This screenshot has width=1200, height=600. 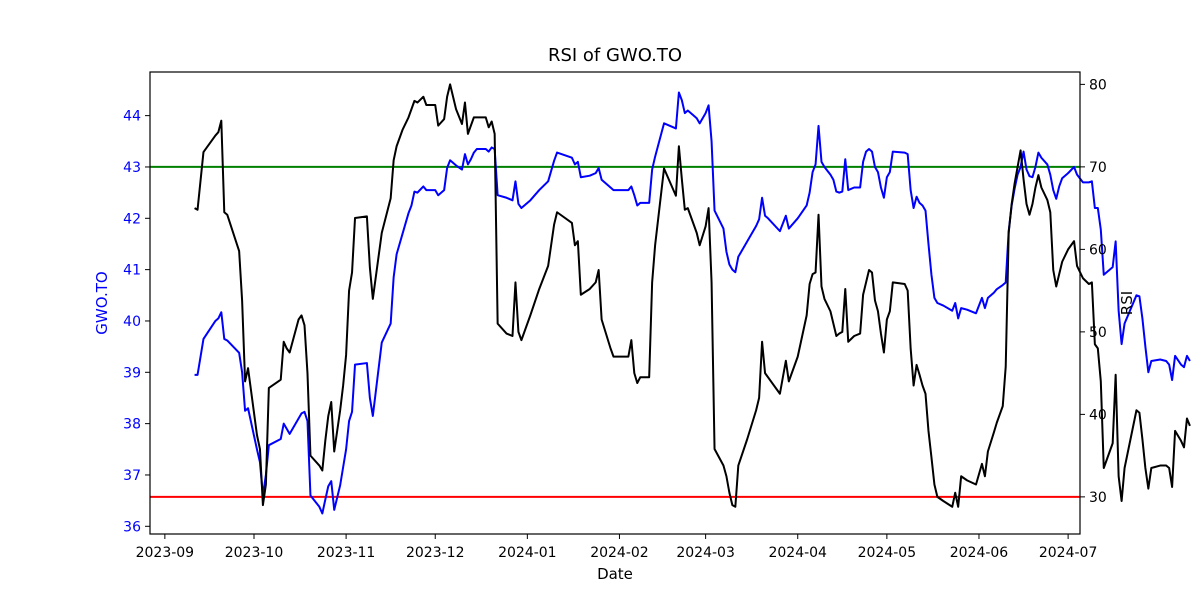 I want to click on left-y-axis-label: GWO.TO, so click(x=102, y=302).